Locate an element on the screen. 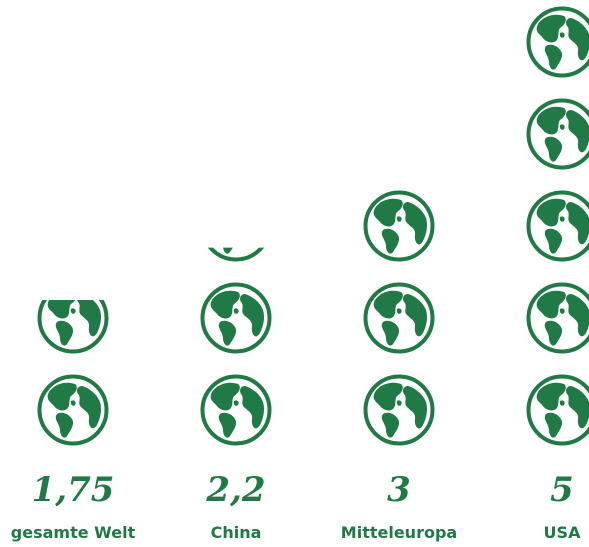  category-label: China is located at coordinates (236, 533).